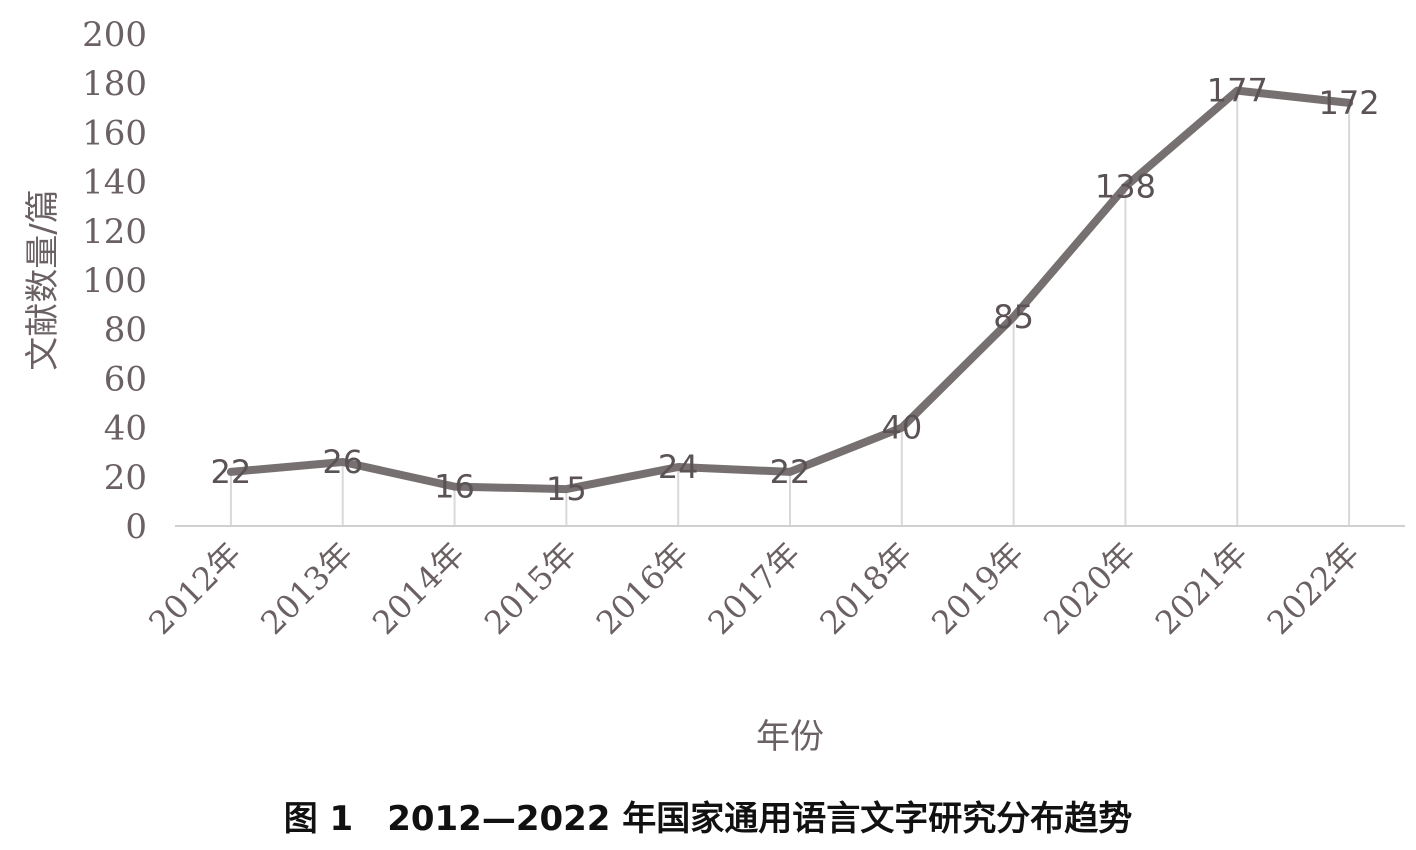  What do you see at coordinates (530, 588) in the screenshot?
I see `x-tick-label: 2015年` at bounding box center [530, 588].